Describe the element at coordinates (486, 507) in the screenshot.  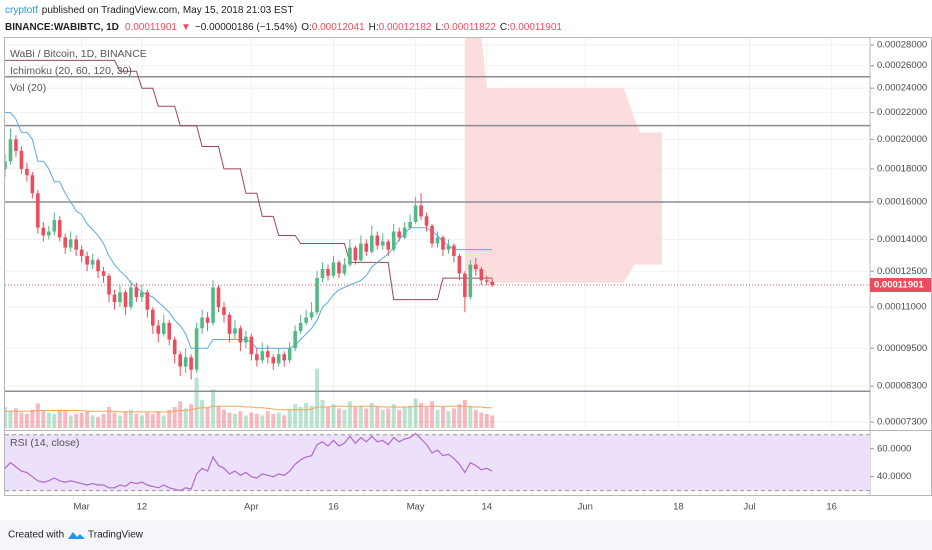
I see `x-tick-label: 14` at that location.